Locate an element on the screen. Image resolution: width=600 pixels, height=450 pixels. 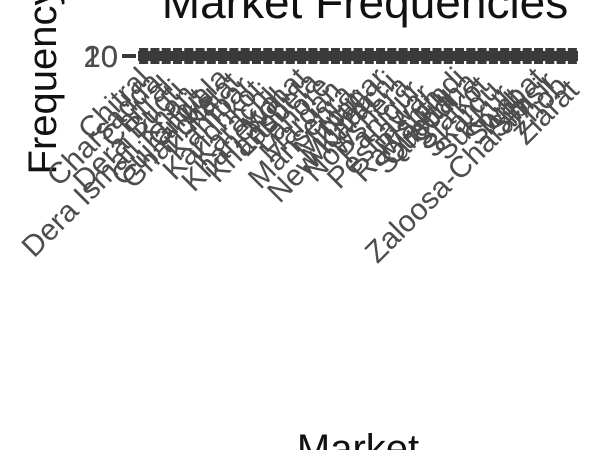
y-axis-title: Frequency is located at coordinates (43, 87).